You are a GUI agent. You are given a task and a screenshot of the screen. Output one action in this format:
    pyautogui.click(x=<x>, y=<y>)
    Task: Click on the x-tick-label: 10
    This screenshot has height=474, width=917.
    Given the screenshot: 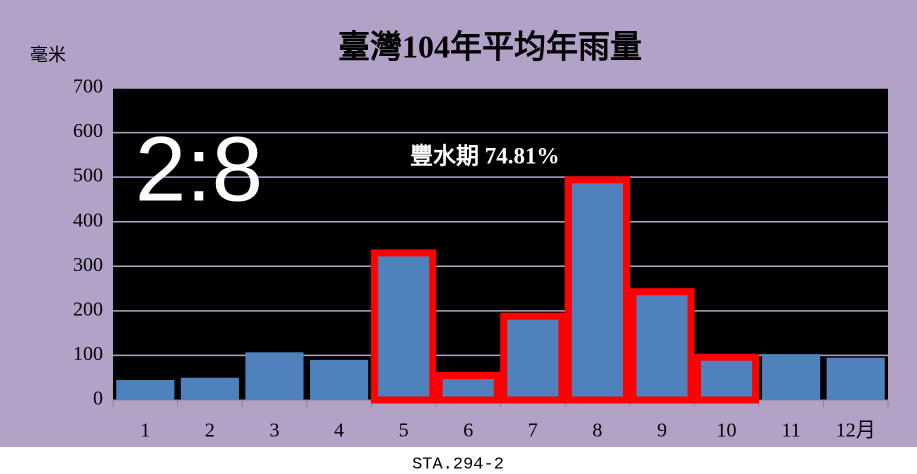 What is the action you would take?
    pyautogui.click(x=727, y=431)
    